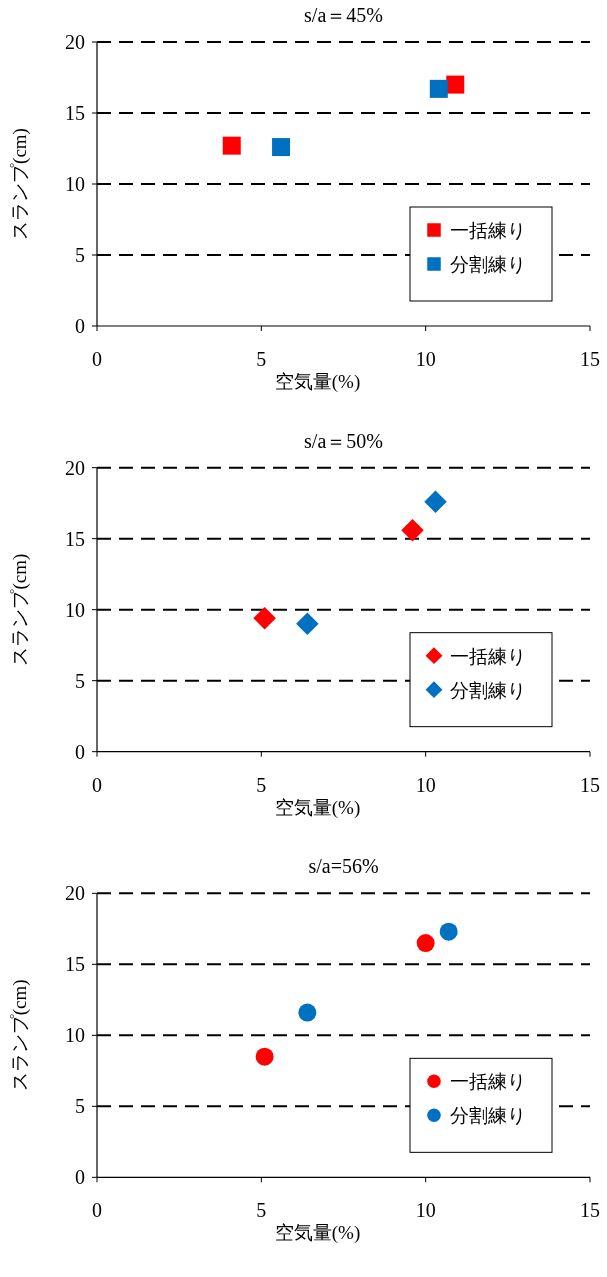  Describe the element at coordinates (343, 866) in the screenshot. I see `chart-title: s/a=56%` at that location.